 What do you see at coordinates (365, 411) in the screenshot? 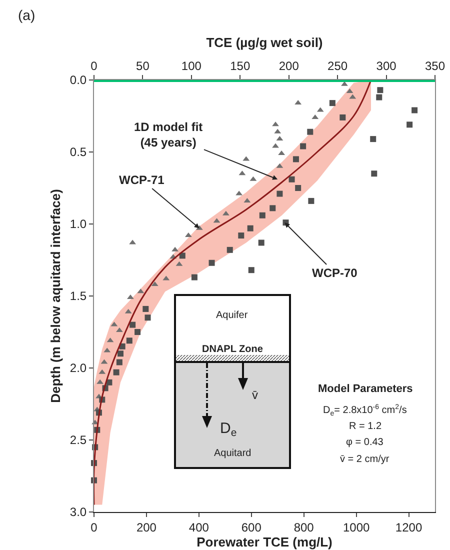
I see `annotation: D$_{e}$= 2.8x10$^{-6}$ cm$^{2}$/s` at bounding box center [365, 411].